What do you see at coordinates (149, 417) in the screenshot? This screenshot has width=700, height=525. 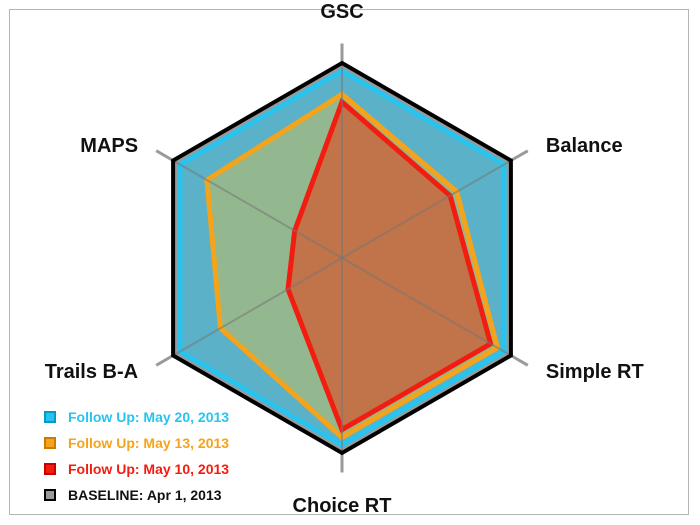 I see `legend-label: Follow Up: May 20, 2013` at bounding box center [149, 417].